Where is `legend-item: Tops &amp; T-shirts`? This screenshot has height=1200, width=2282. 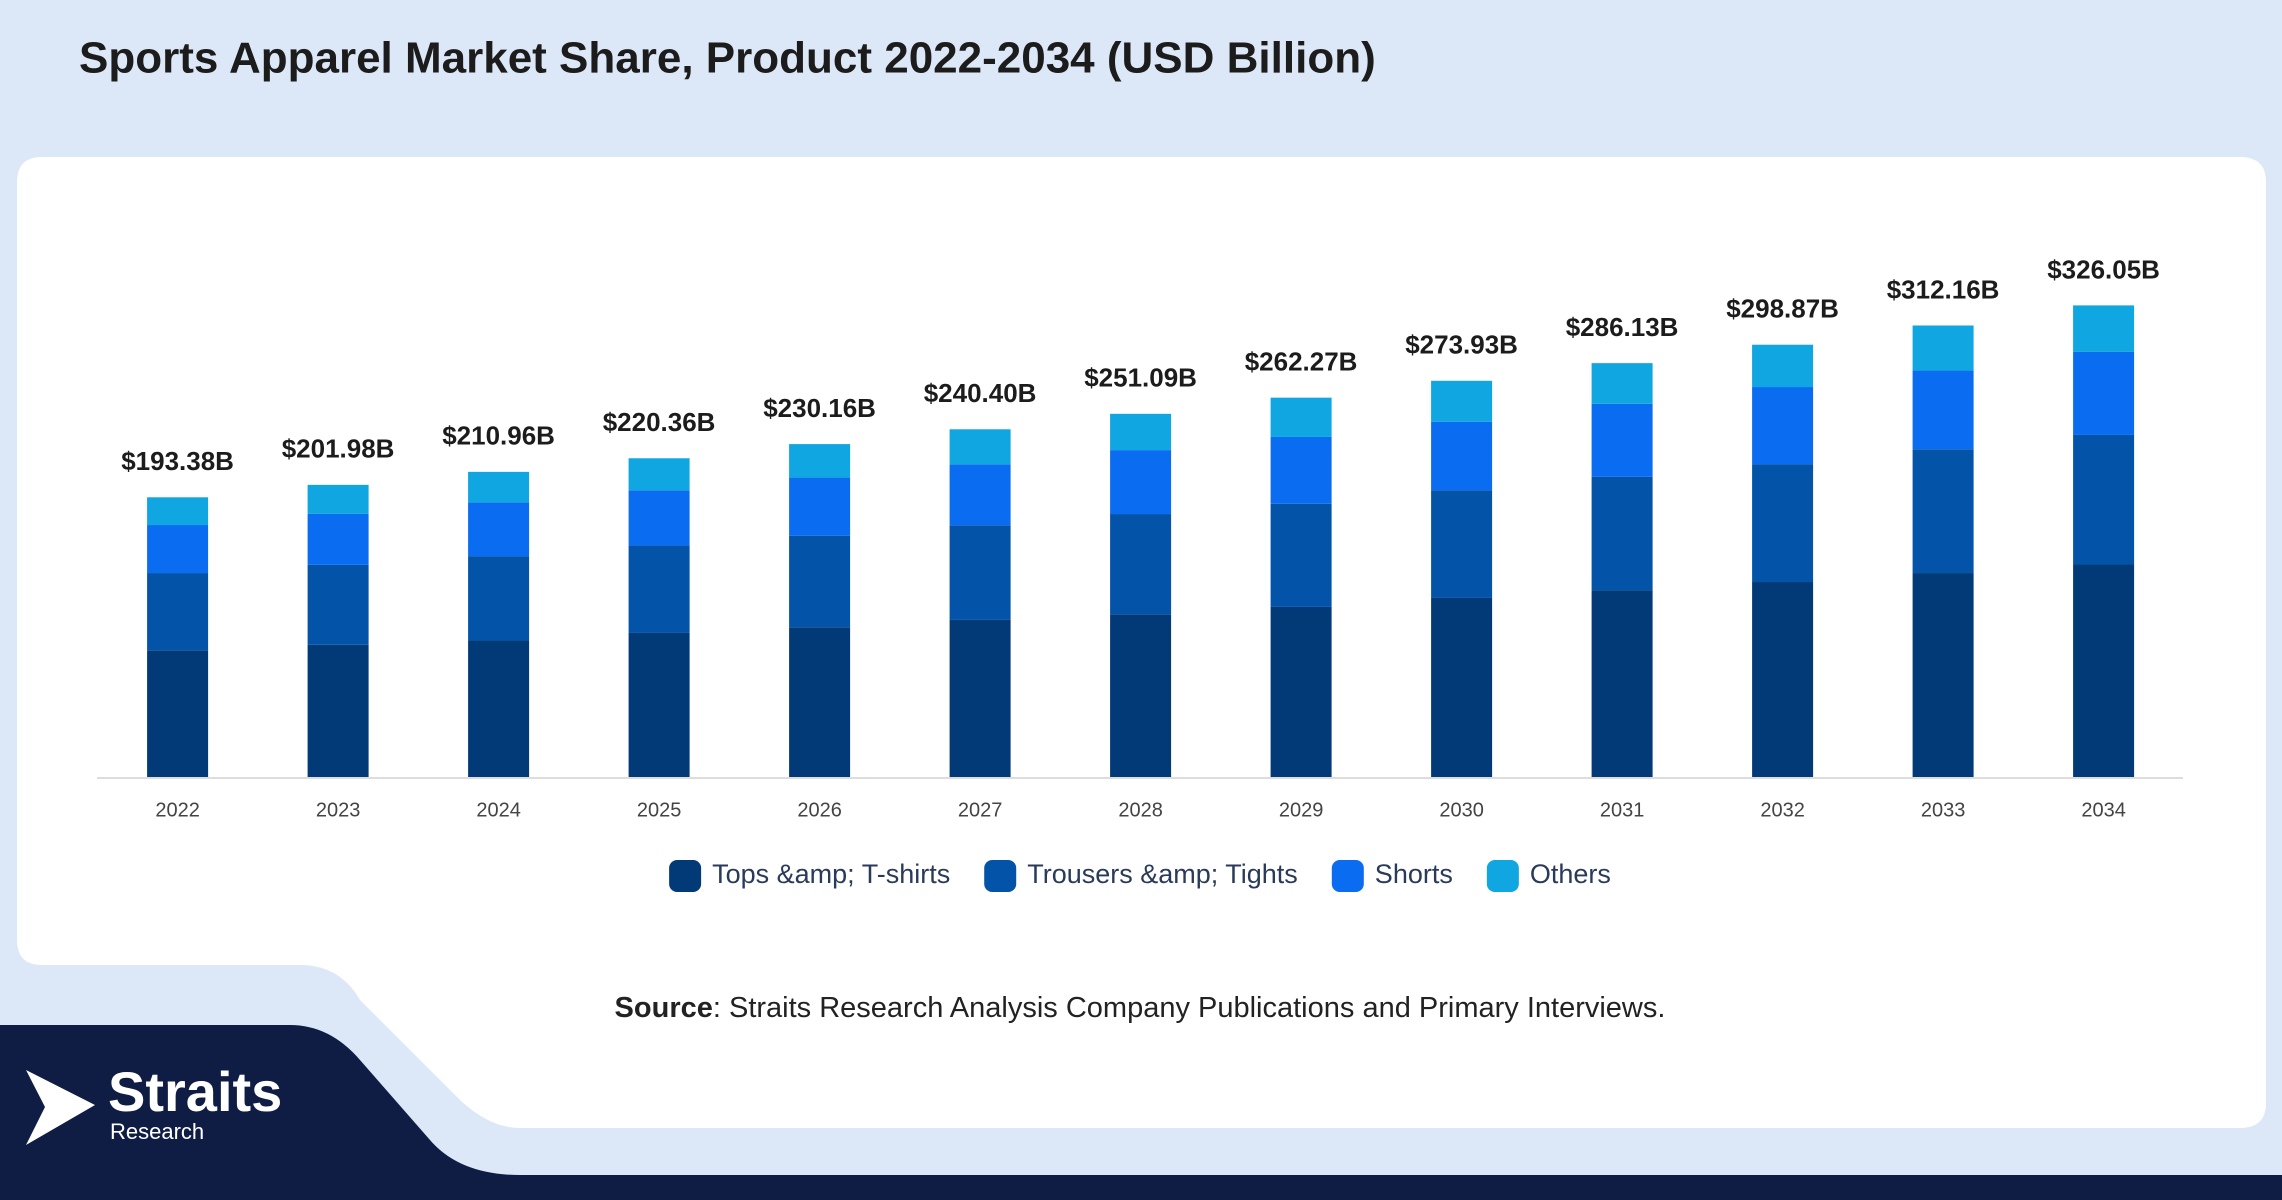 legend-item: Tops &amp; T-shirts is located at coordinates (809, 875).